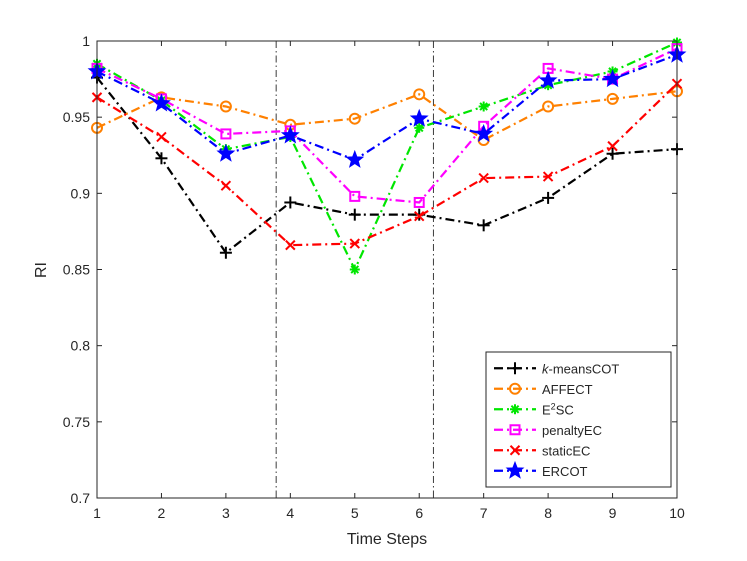 The height and width of the screenshot is (561, 747). Describe the element at coordinates (515, 469) in the screenshot. I see `legend-marker-ercot` at that location.